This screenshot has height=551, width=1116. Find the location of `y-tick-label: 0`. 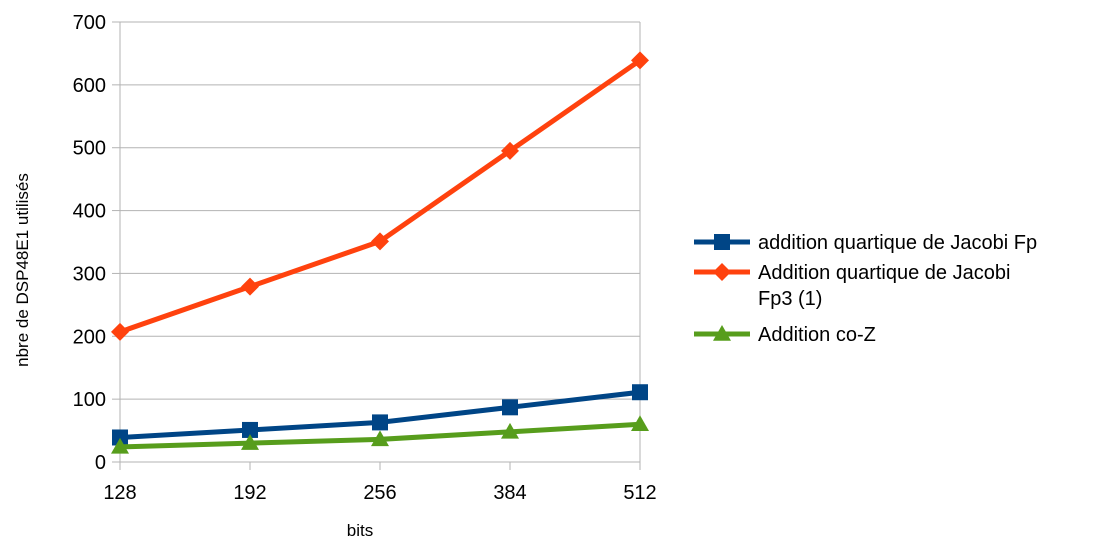

y-tick-label: 0 is located at coordinates (100, 463).